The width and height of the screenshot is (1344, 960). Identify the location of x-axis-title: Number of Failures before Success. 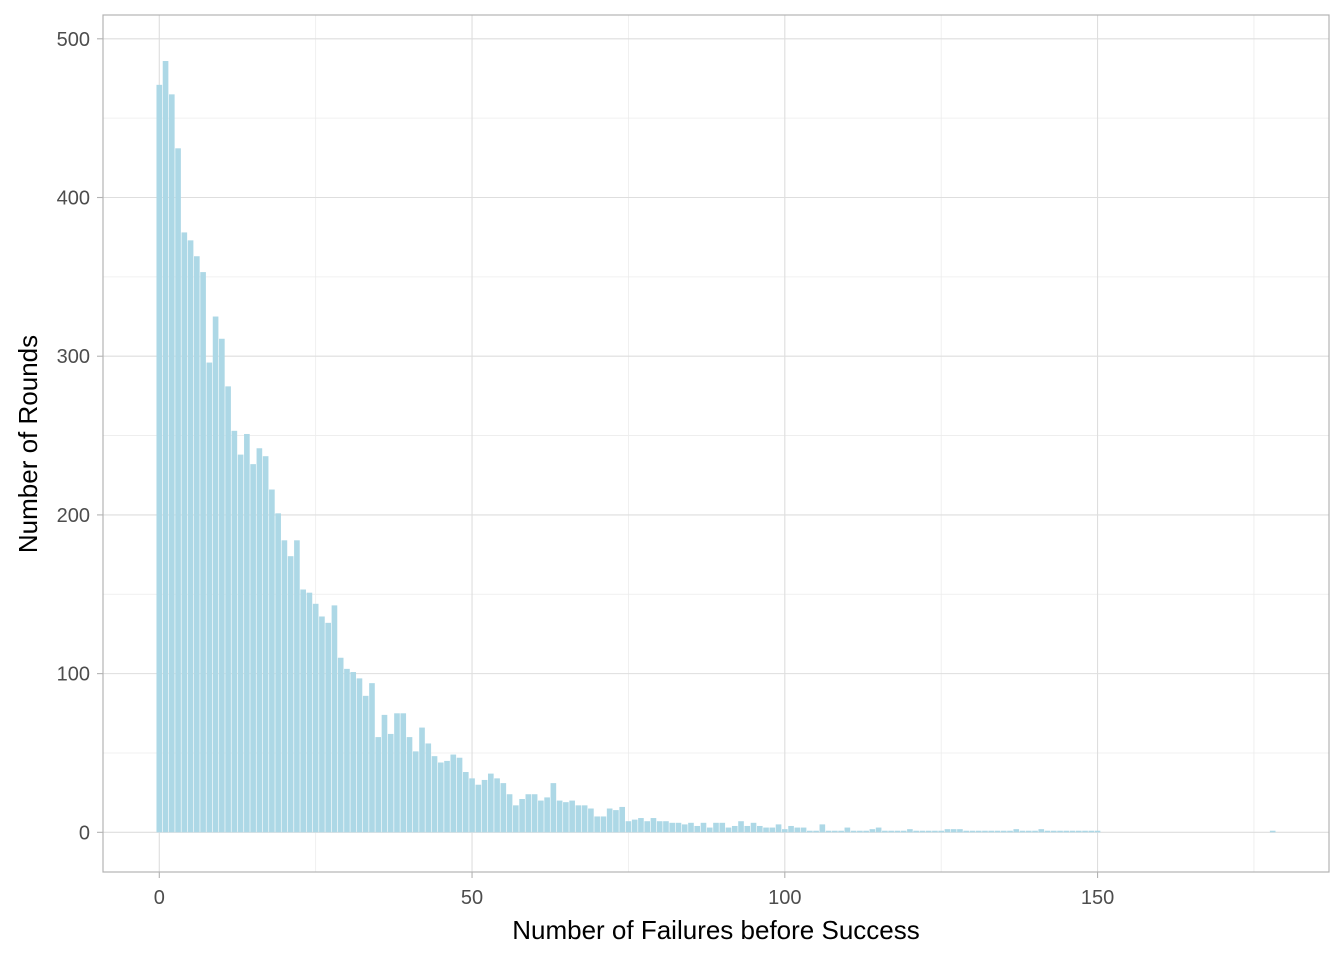
(716, 930).